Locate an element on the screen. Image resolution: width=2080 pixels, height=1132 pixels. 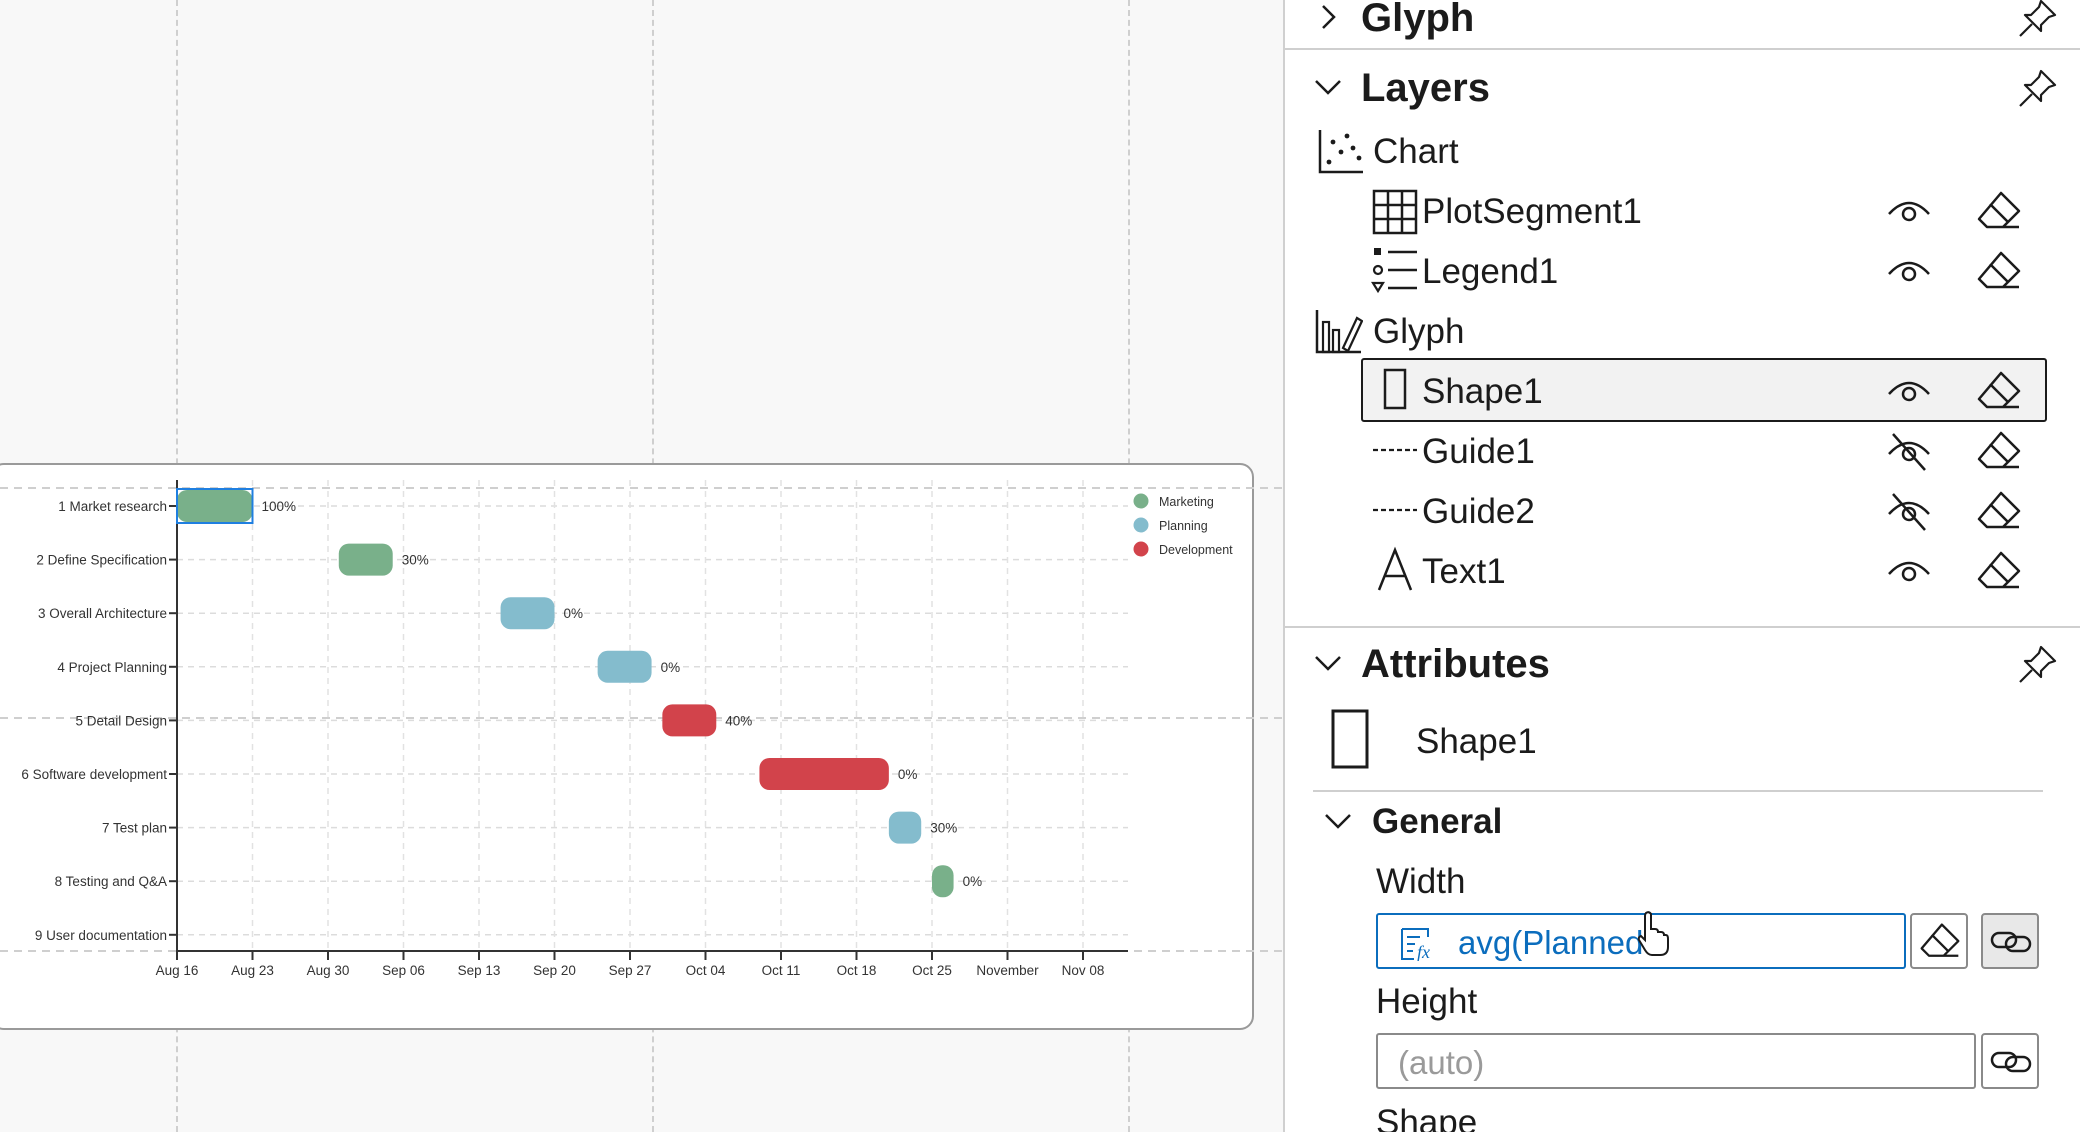
dashed-line-icon is located at coordinates (1395, 450).